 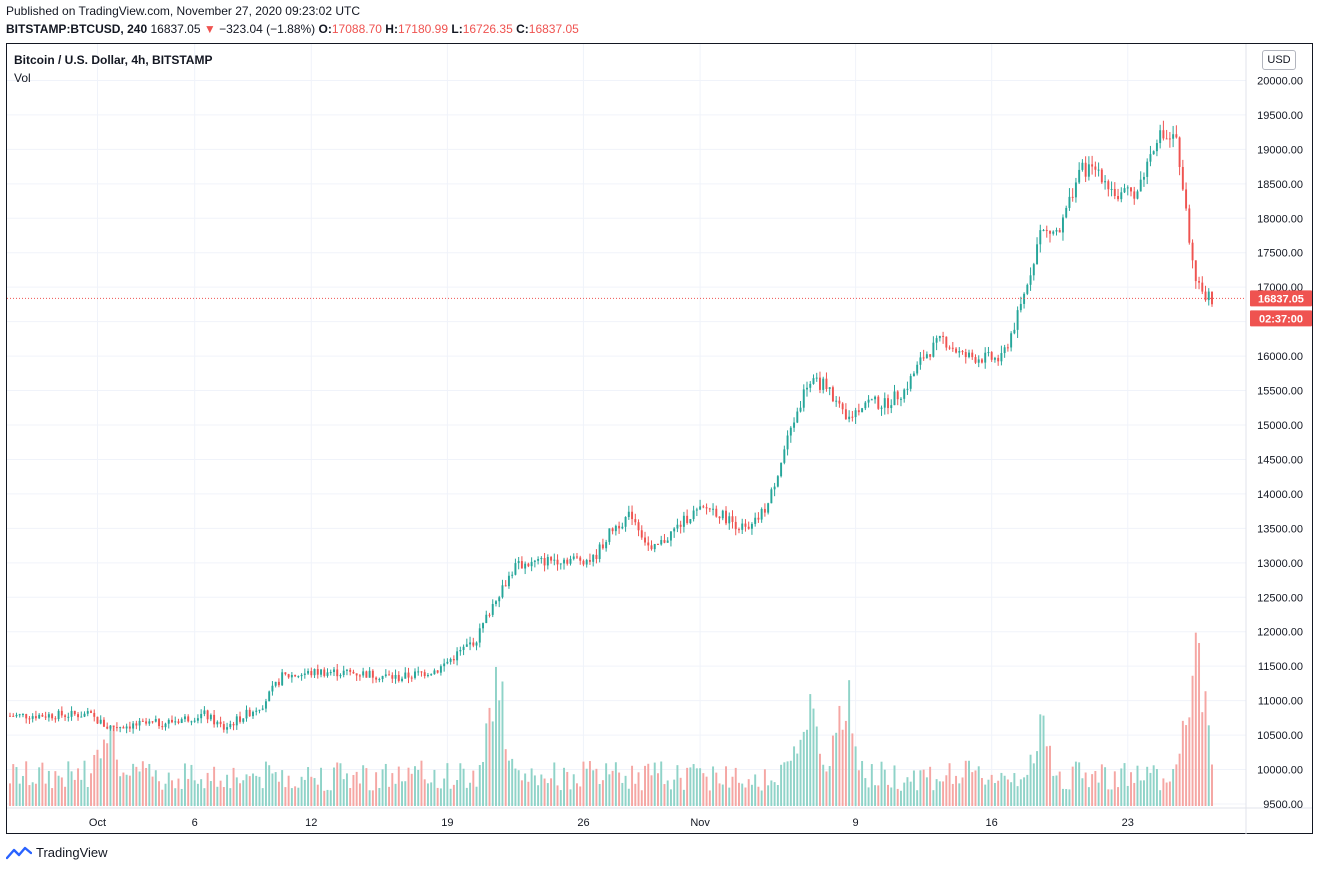 What do you see at coordinates (113, 60) in the screenshot?
I see `legend-title: Bitcoin / U.S. Dollar, 4h, BITSTAMP` at bounding box center [113, 60].